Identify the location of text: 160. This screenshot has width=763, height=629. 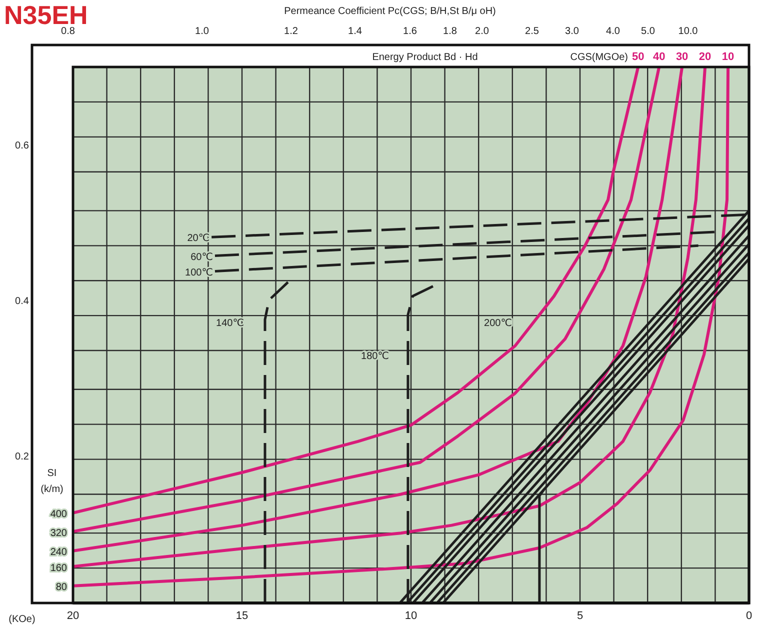
(59, 568).